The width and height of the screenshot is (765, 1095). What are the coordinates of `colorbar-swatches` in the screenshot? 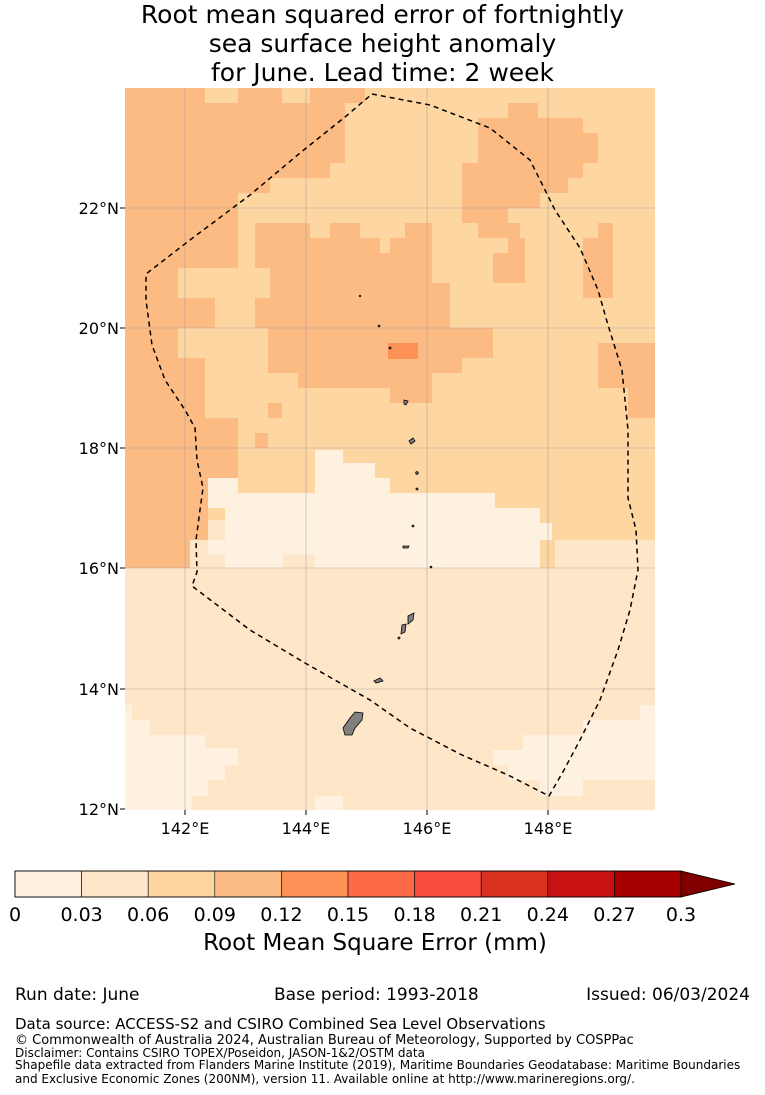 It's located at (348, 884).